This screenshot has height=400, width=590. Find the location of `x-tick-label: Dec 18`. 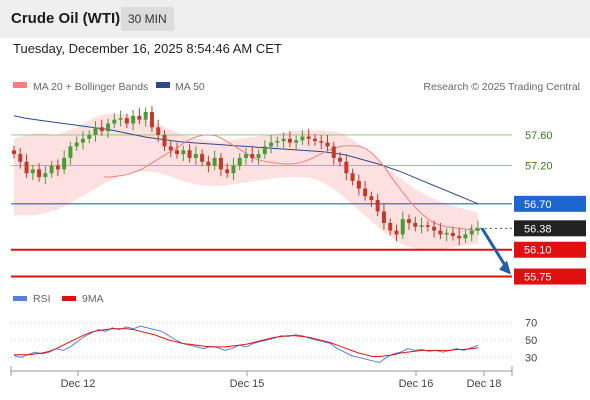

x-tick-label: Dec 18 is located at coordinates (484, 384).